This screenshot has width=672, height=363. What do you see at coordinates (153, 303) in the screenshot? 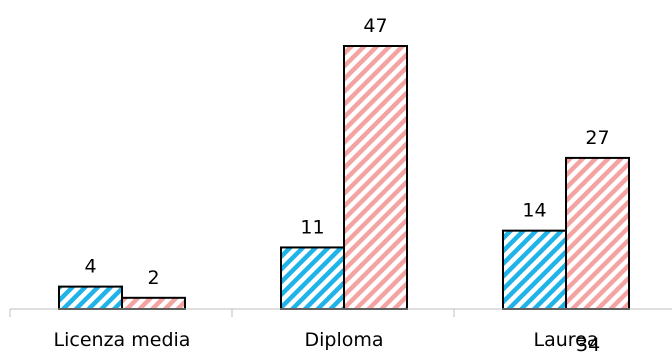
I see `bar-series2-licenza-media` at bounding box center [153, 303].